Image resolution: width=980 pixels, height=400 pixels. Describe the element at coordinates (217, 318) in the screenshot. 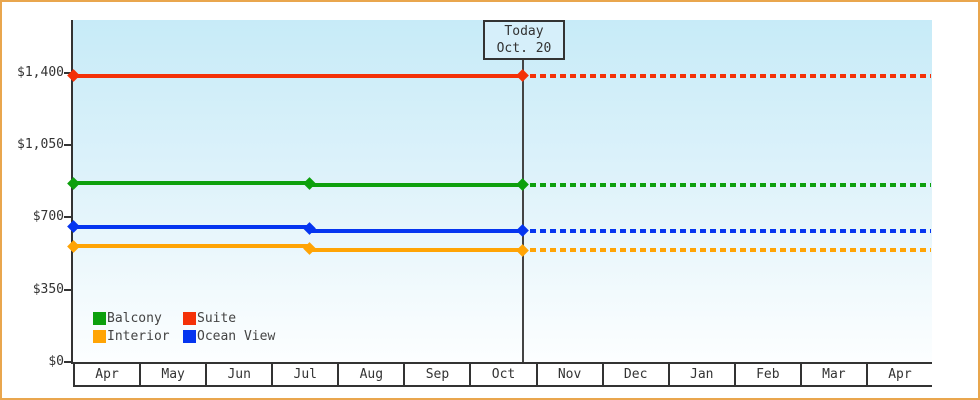

I see `legend-label: Suite` at that location.